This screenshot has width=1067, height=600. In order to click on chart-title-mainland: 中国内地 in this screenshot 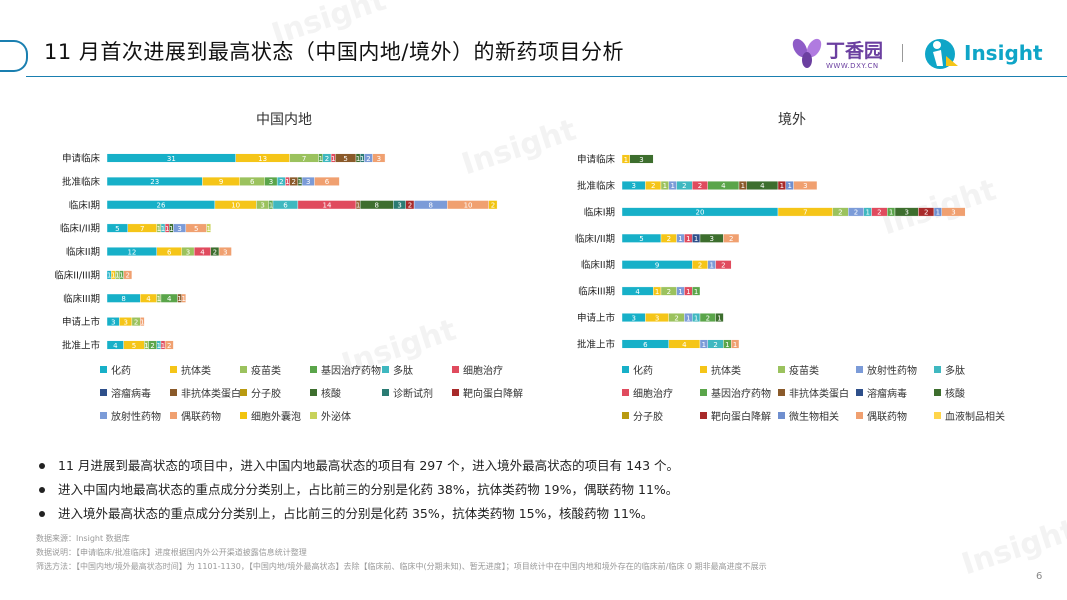, I will do `click(284, 120)`.